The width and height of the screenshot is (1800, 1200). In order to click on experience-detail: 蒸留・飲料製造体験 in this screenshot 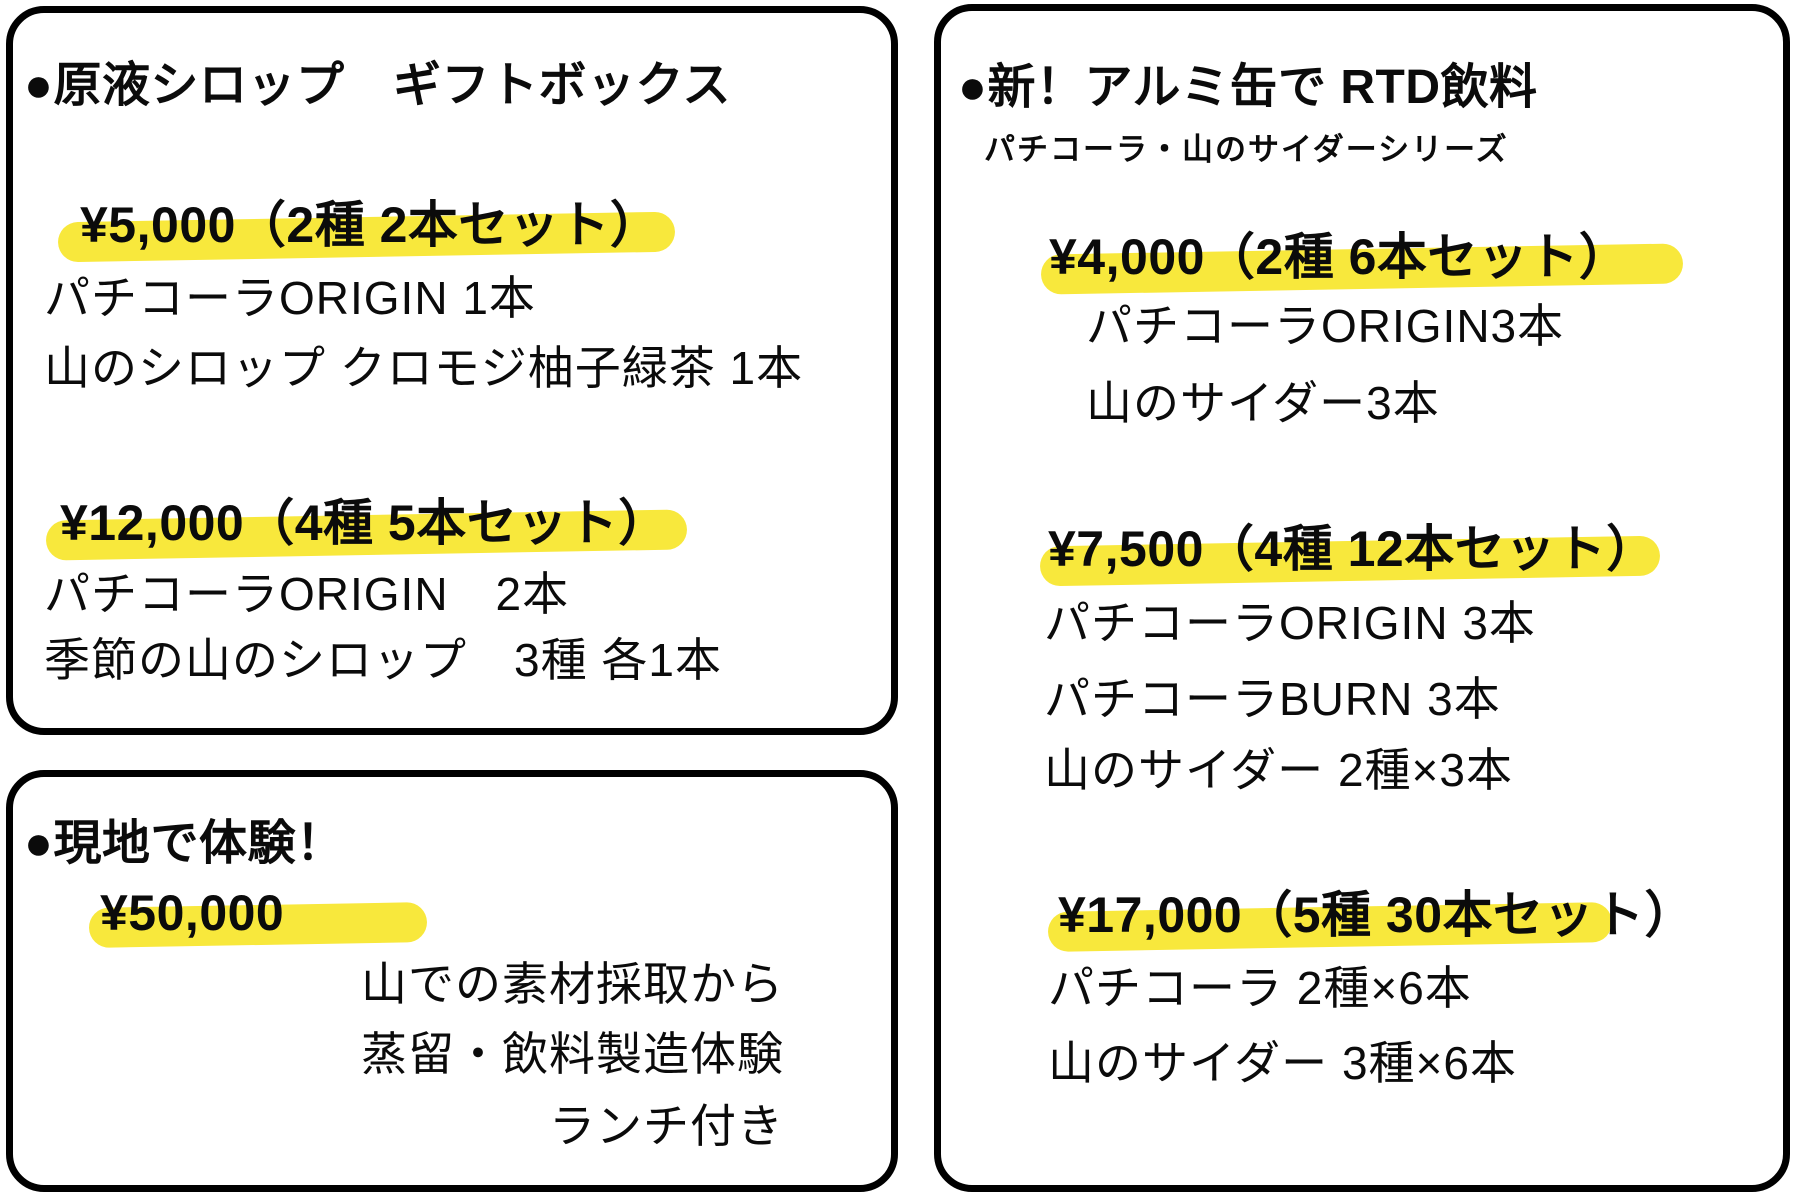, I will do `click(572, 1054)`.